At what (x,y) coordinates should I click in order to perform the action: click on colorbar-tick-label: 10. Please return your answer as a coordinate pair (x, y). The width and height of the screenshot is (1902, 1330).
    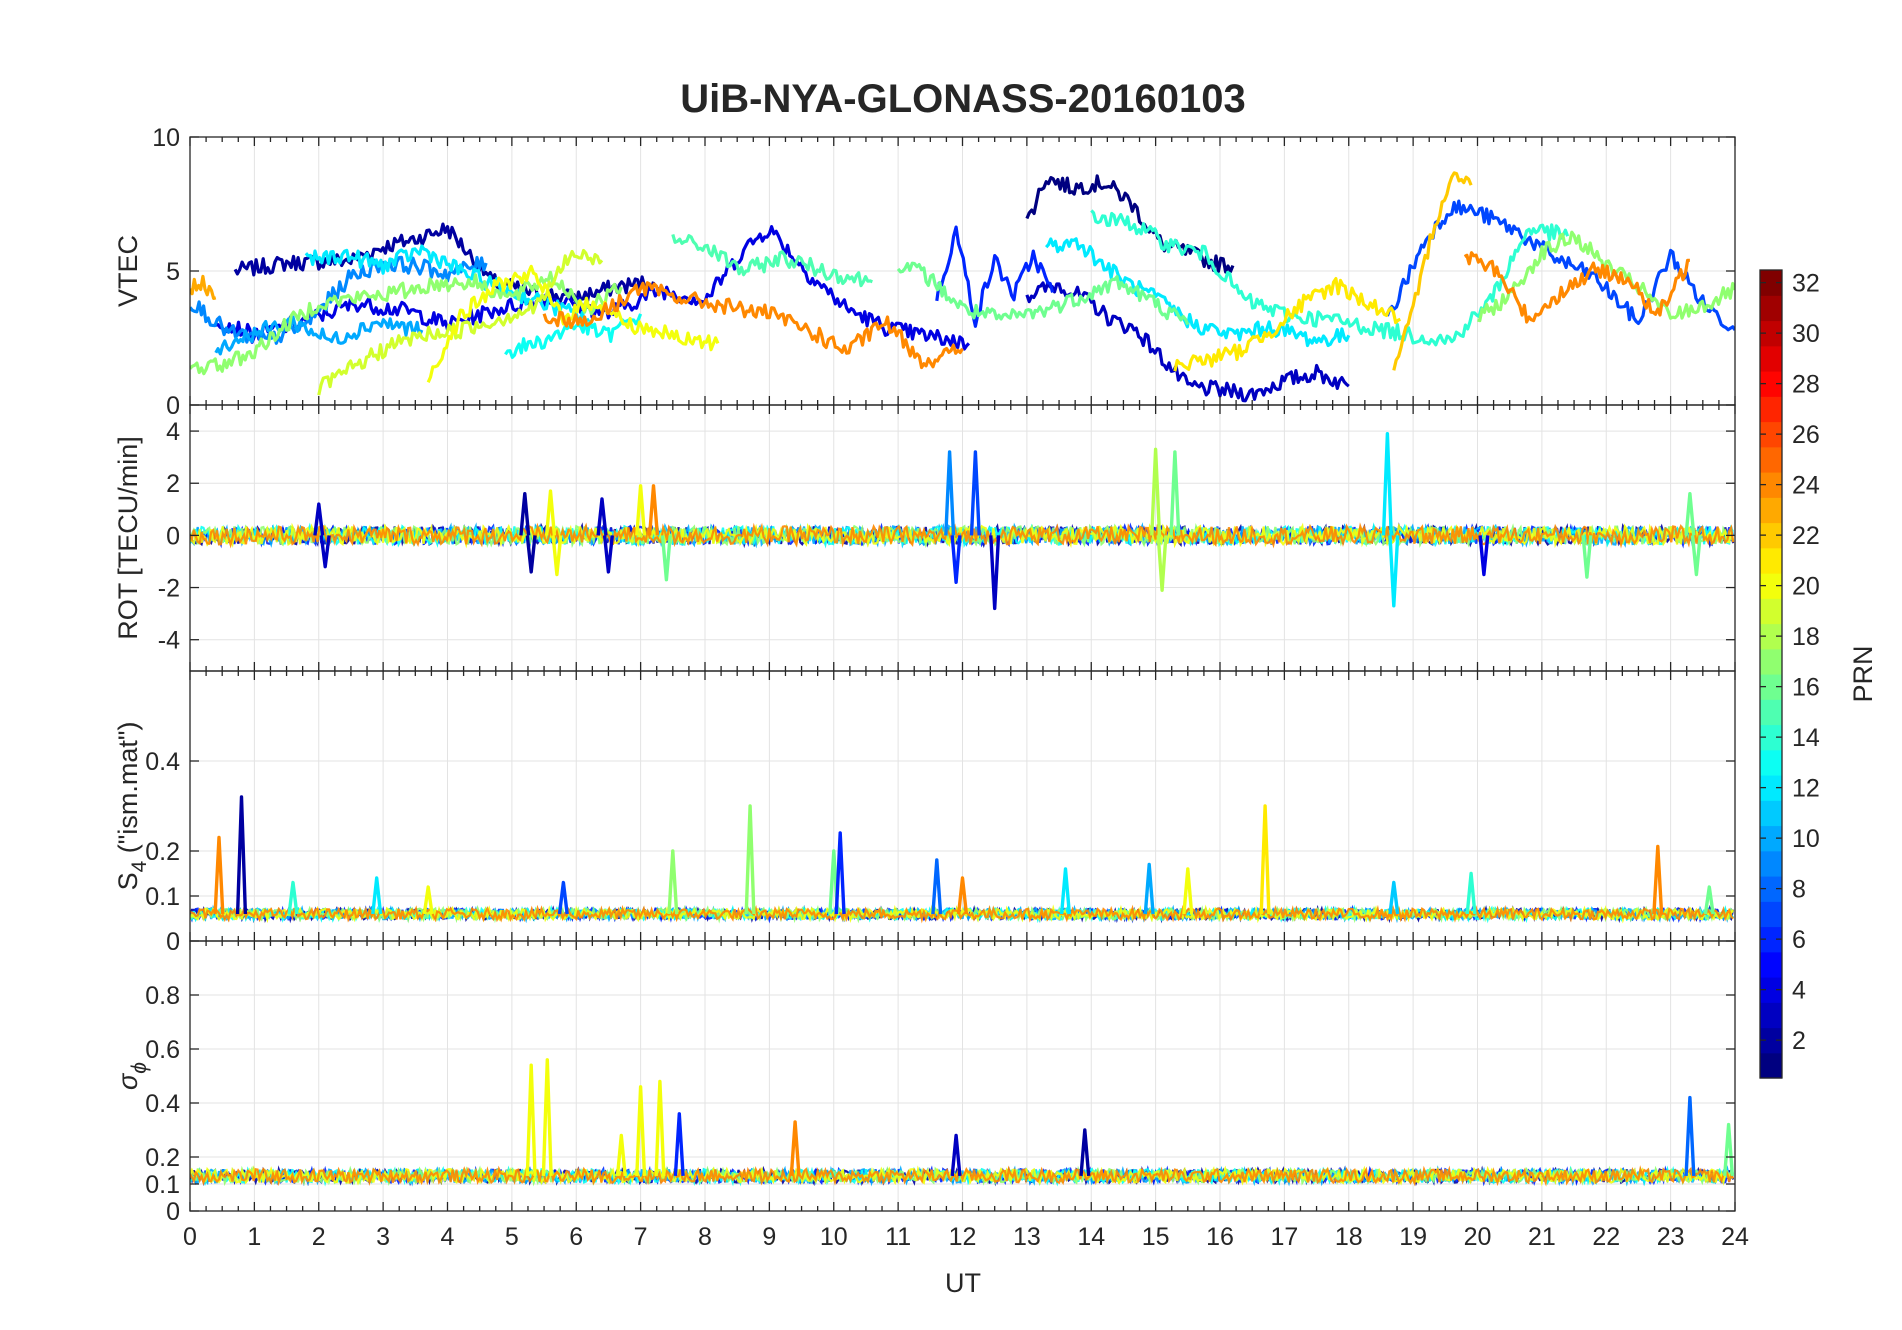
    Looking at the image, I should click on (1806, 839).